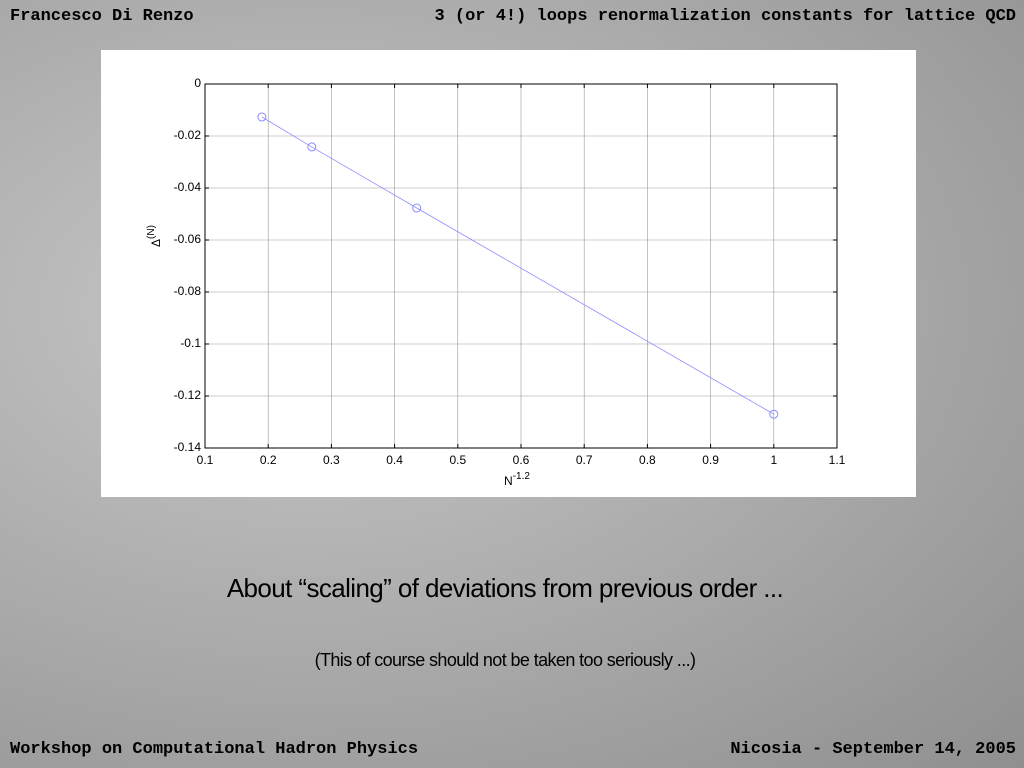 This screenshot has width=1024, height=768. I want to click on x-tick-label: 0.3, so click(331, 460).